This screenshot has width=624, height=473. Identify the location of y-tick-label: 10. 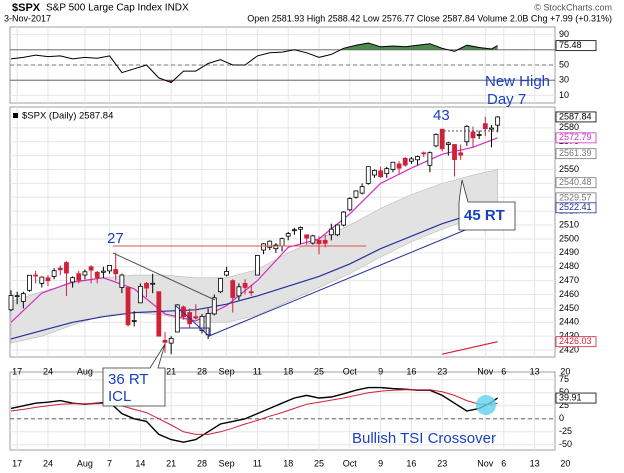
(564, 95).